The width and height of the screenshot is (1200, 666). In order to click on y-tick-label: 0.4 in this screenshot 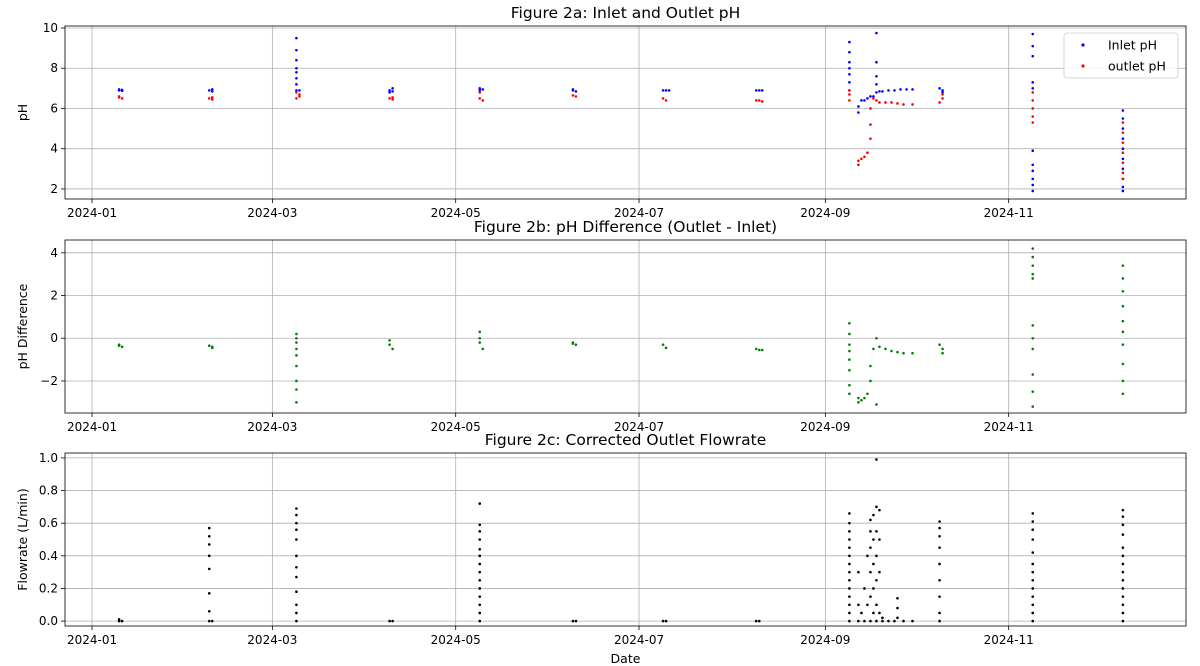, I will do `click(48, 556)`.